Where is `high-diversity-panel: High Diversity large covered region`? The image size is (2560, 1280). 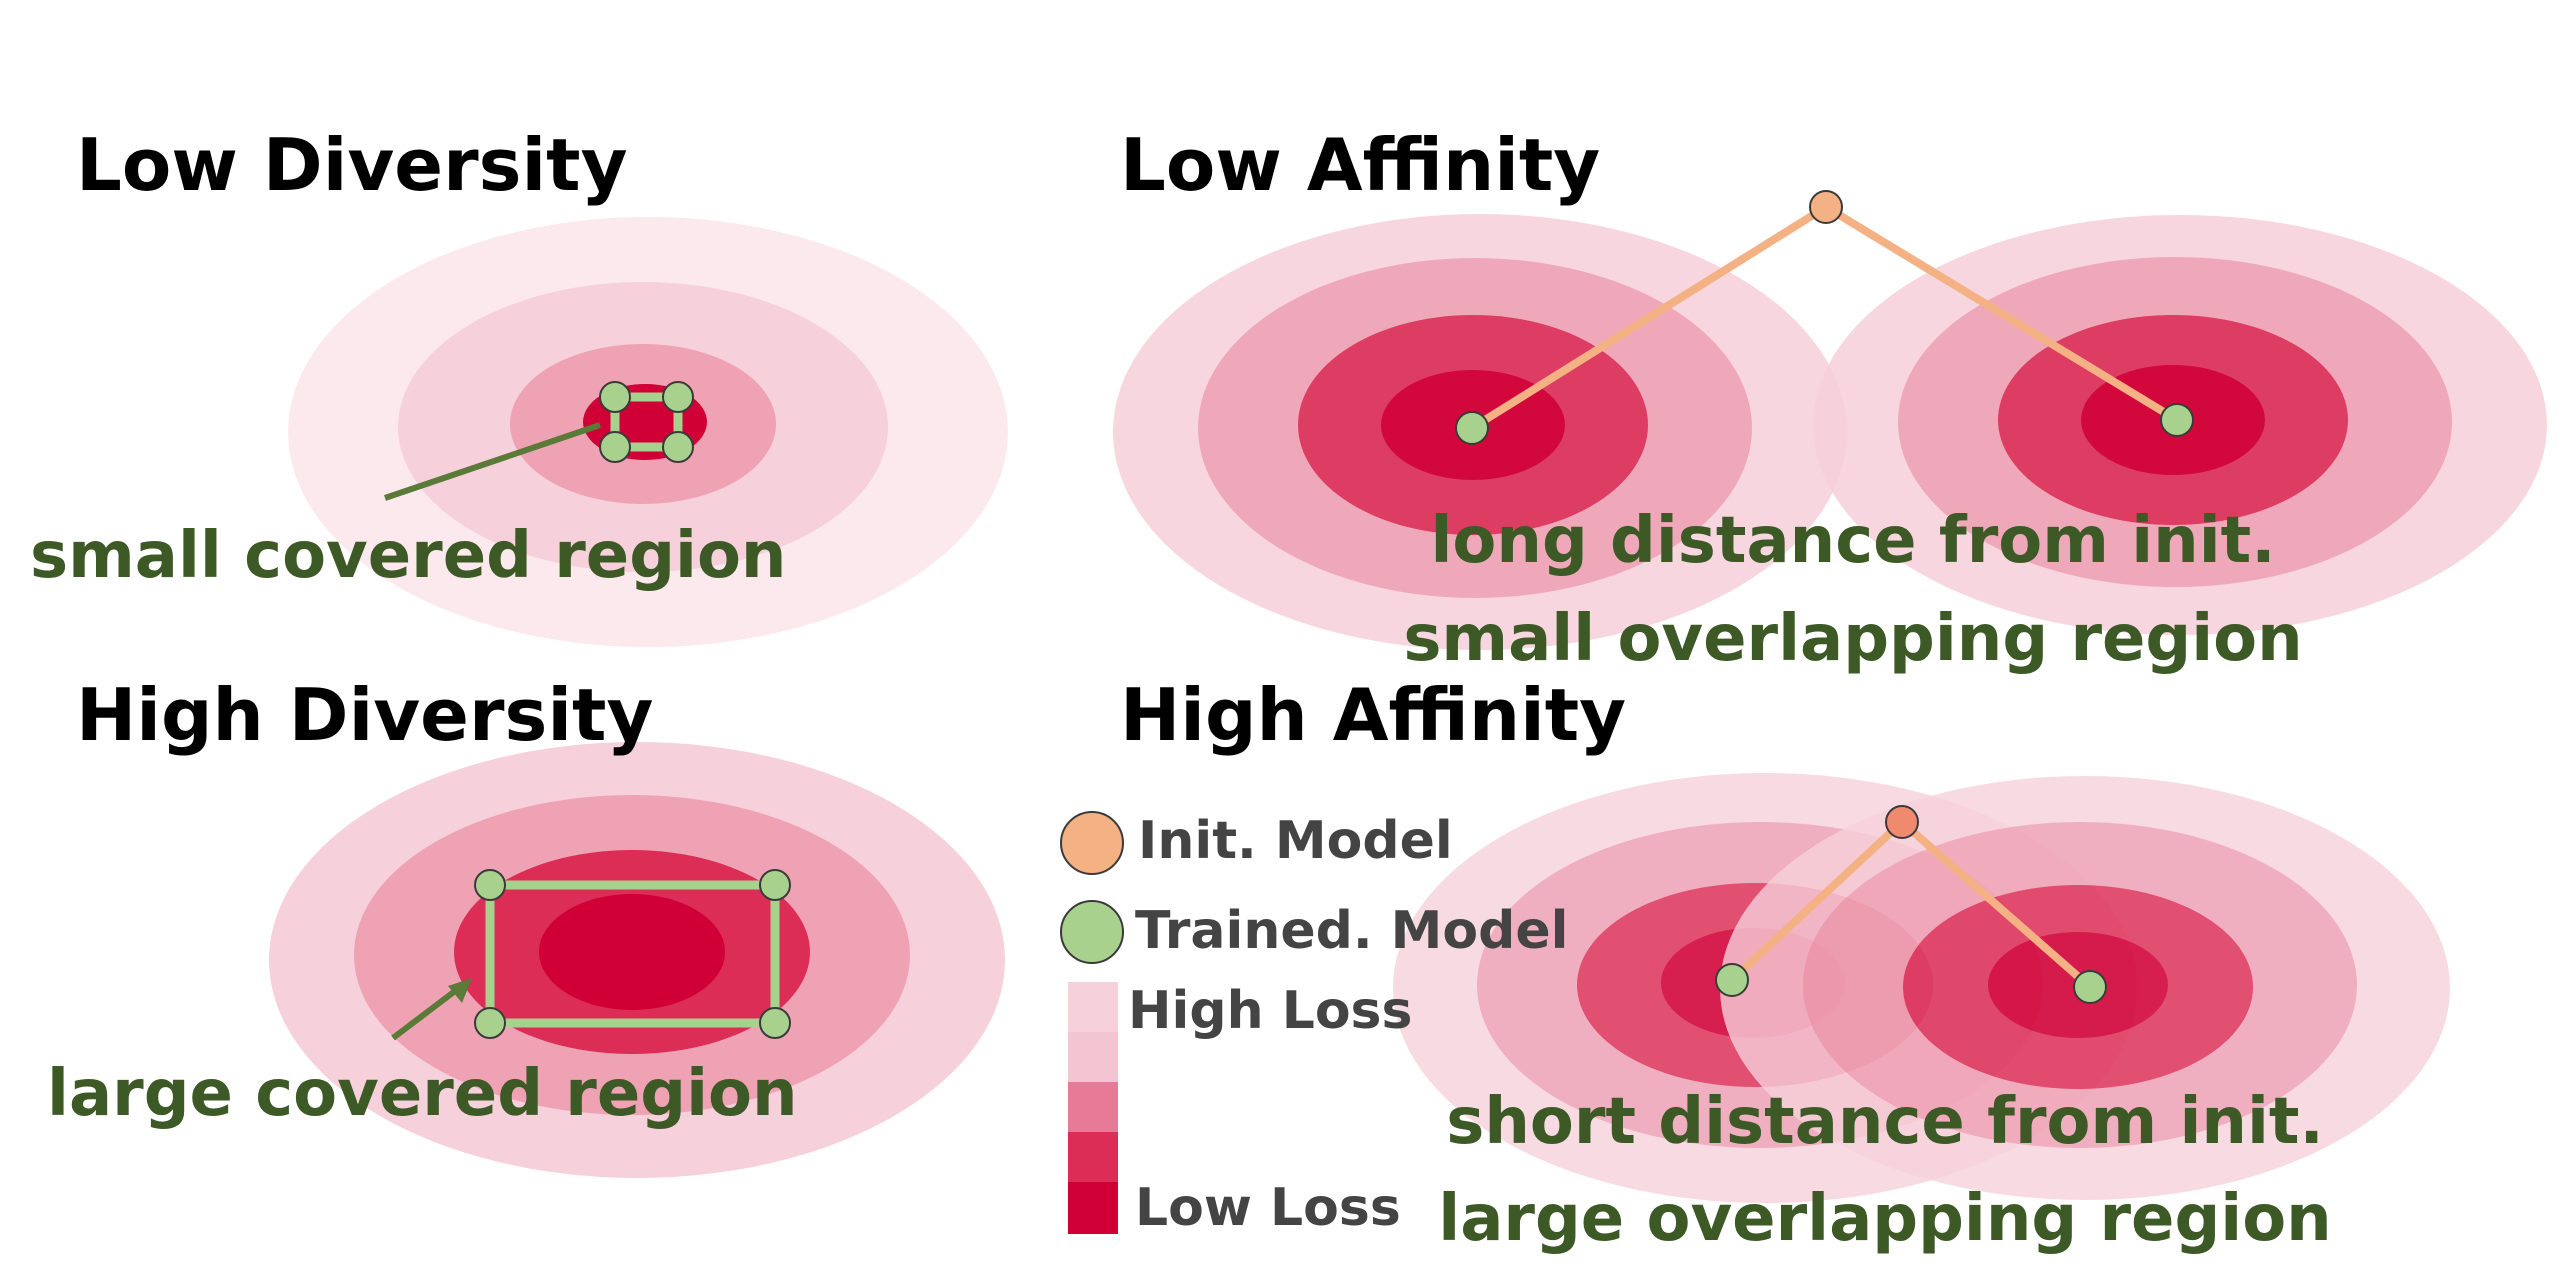
high-diversity-panel: High Diversity large covered region is located at coordinates (526, 925).